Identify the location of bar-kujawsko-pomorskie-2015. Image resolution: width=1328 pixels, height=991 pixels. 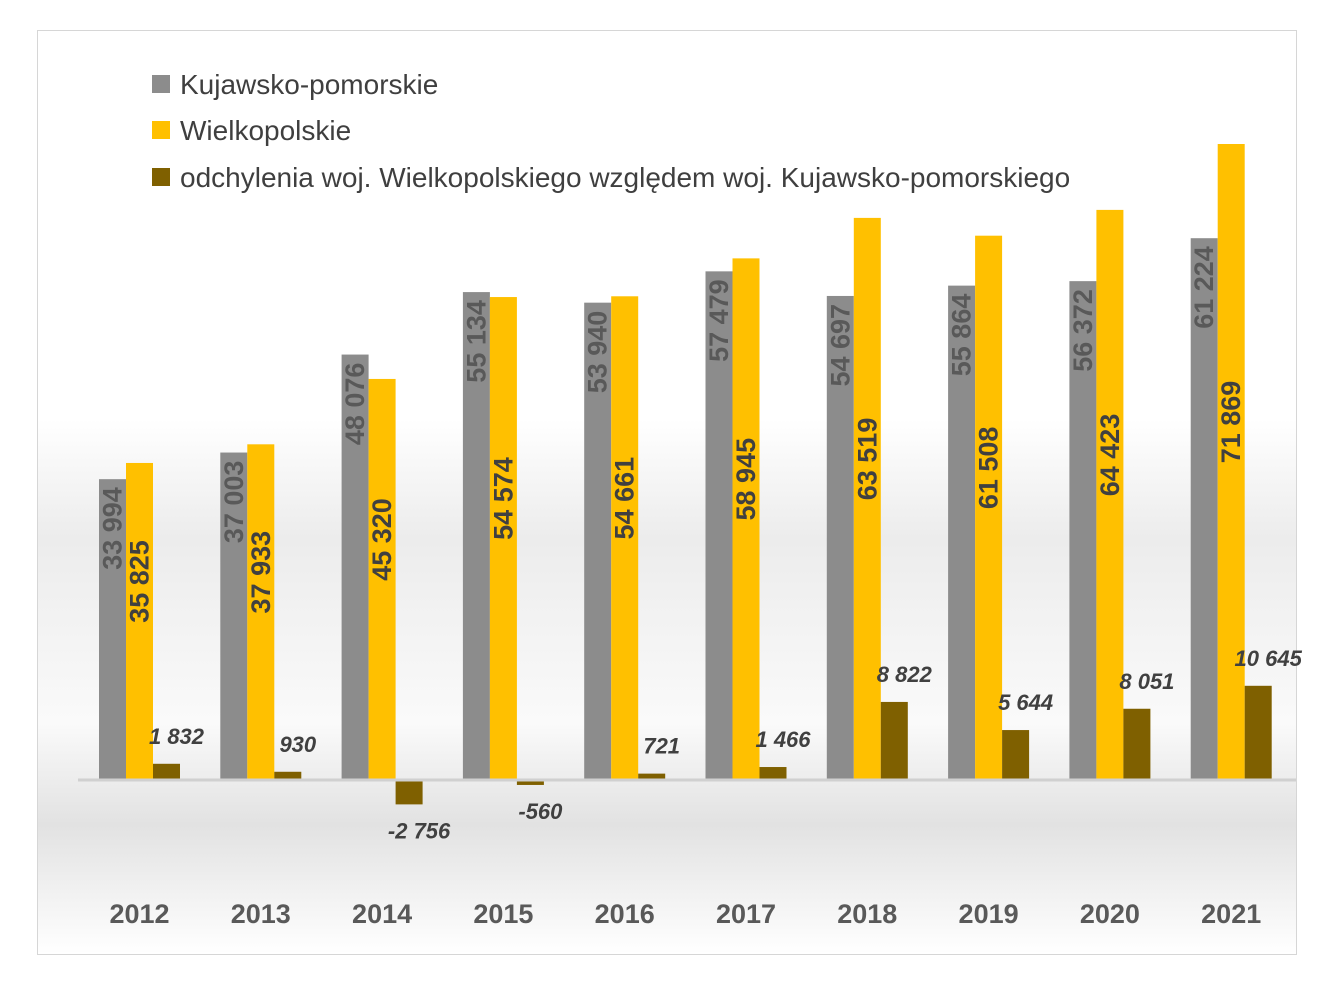
(476, 536).